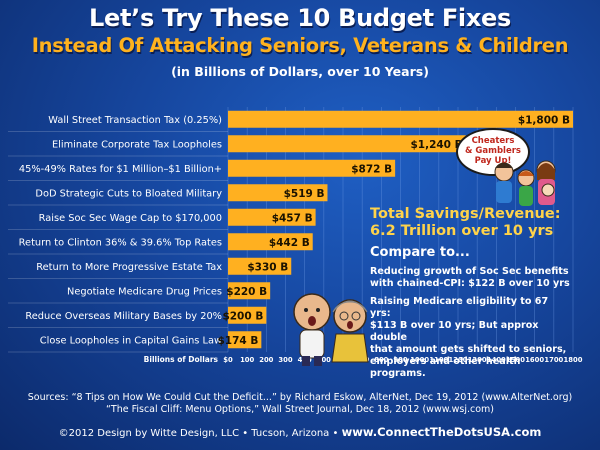 The height and width of the screenshot is (450, 600). I want to click on value-label: $519 B, so click(304, 194).